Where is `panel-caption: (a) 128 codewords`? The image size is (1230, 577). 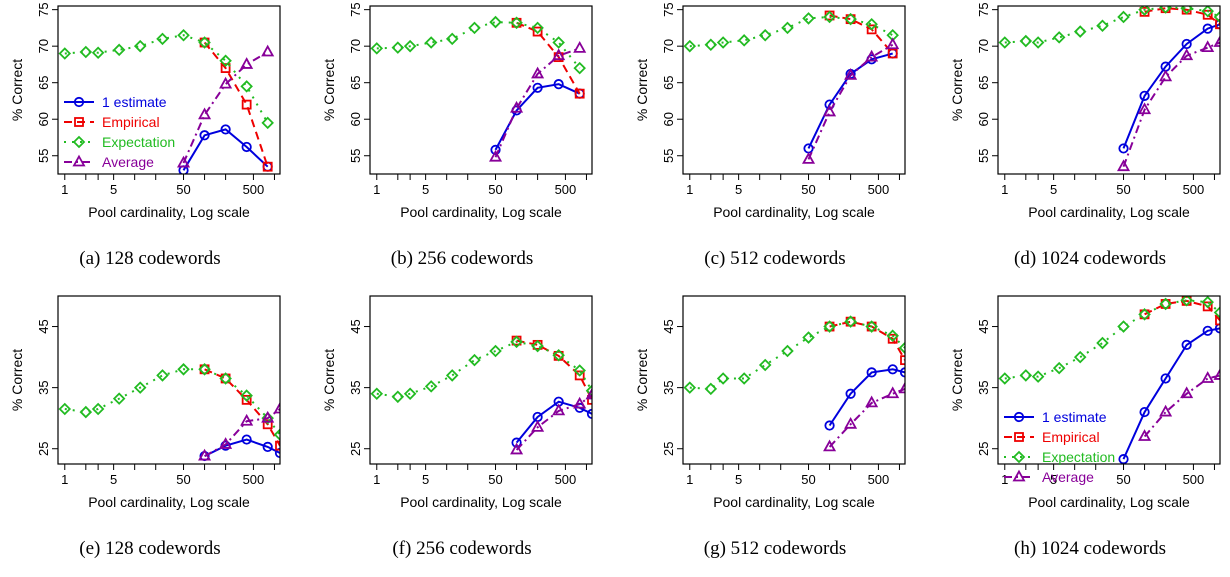 panel-caption: (a) 128 codewords is located at coordinates (150, 258).